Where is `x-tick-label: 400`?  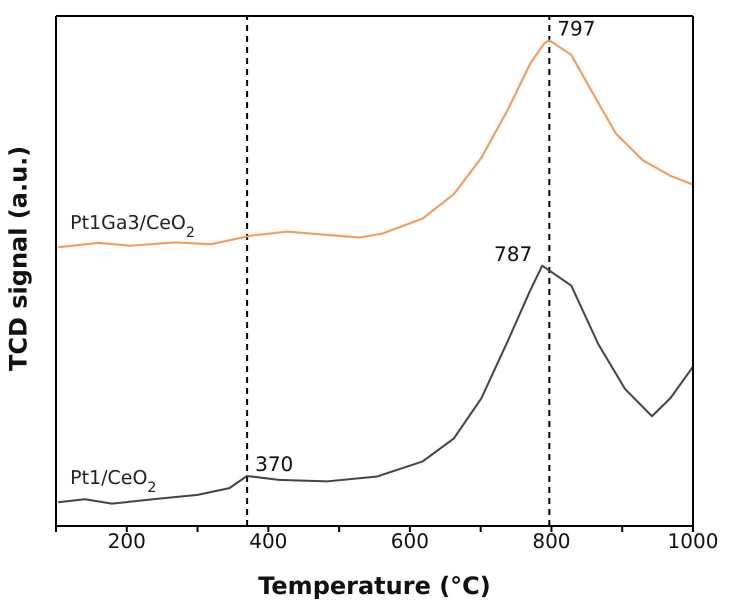
x-tick-label: 400 is located at coordinates (268, 541).